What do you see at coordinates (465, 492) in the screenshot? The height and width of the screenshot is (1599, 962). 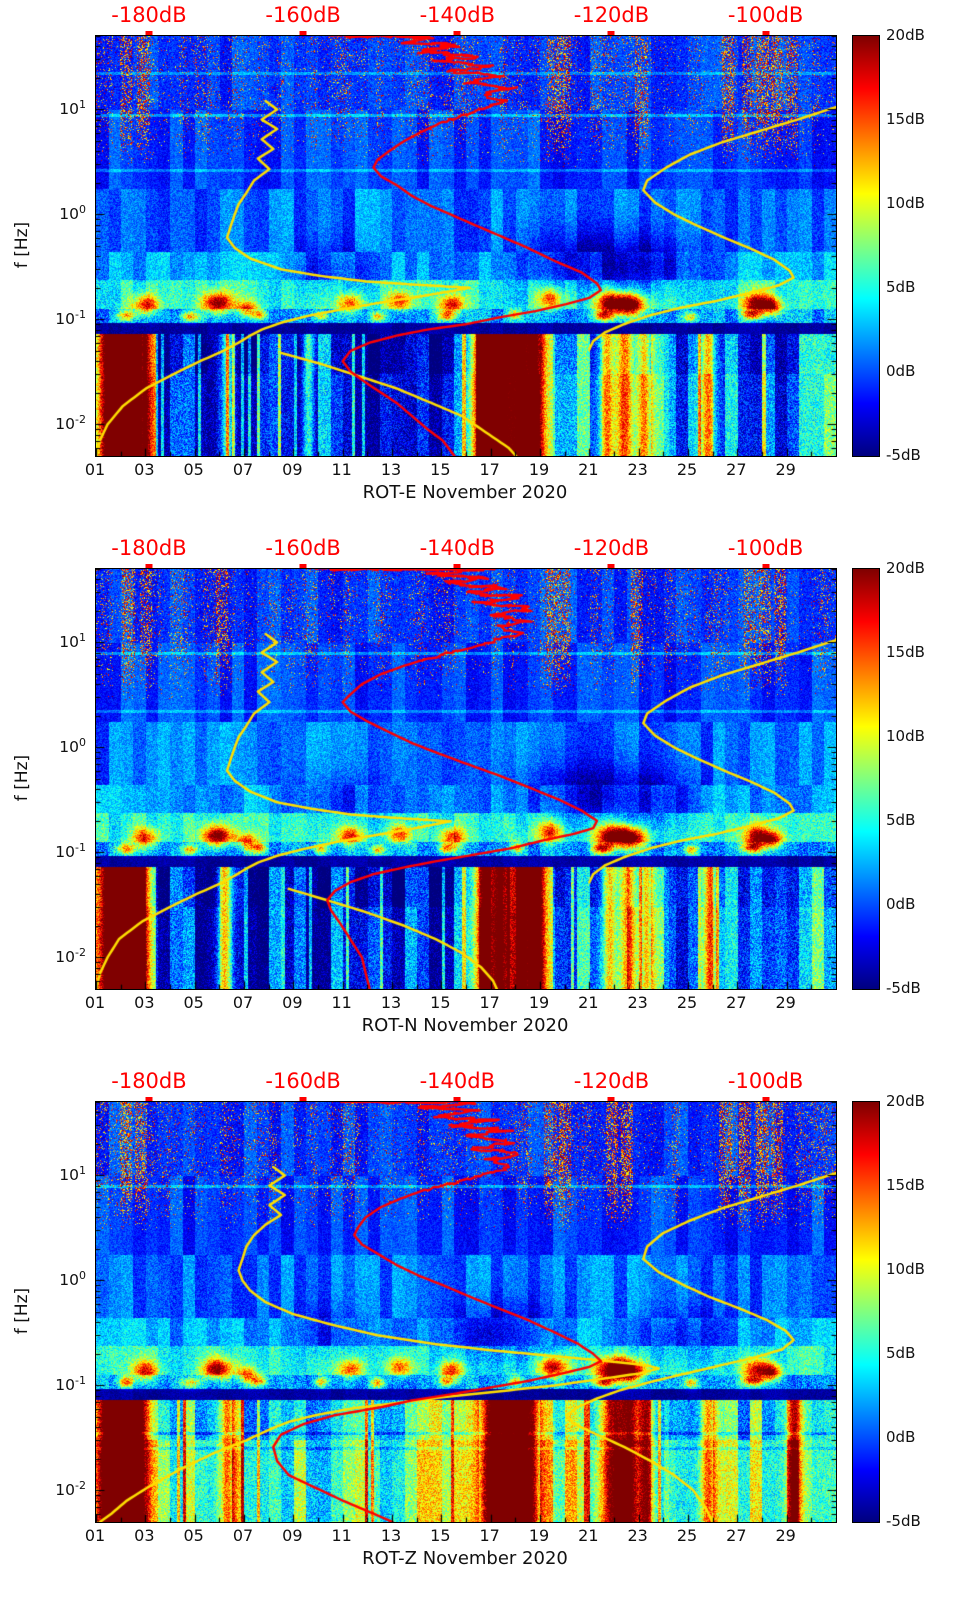 I see `x-axis-title: ROT-E November 2020` at bounding box center [465, 492].